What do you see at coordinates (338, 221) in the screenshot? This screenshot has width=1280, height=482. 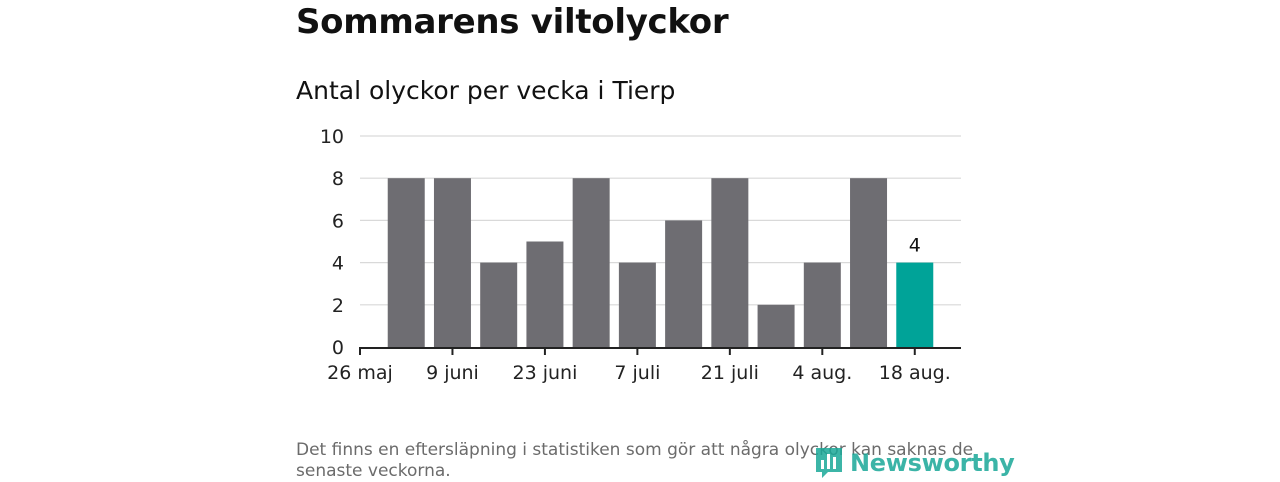 I see `y-tick-label: 6` at bounding box center [338, 221].